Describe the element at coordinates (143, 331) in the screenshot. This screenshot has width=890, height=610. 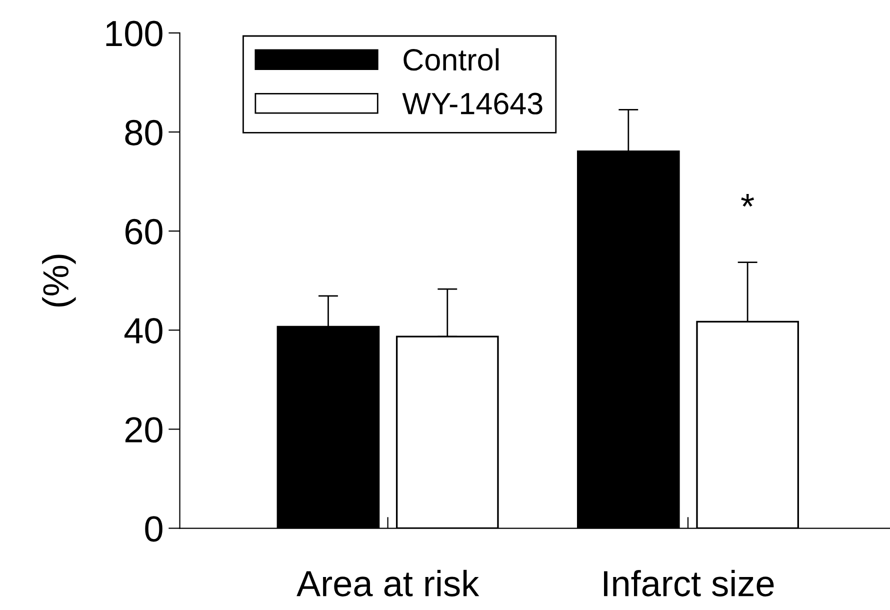
I see `y-tick-label: 40` at that location.